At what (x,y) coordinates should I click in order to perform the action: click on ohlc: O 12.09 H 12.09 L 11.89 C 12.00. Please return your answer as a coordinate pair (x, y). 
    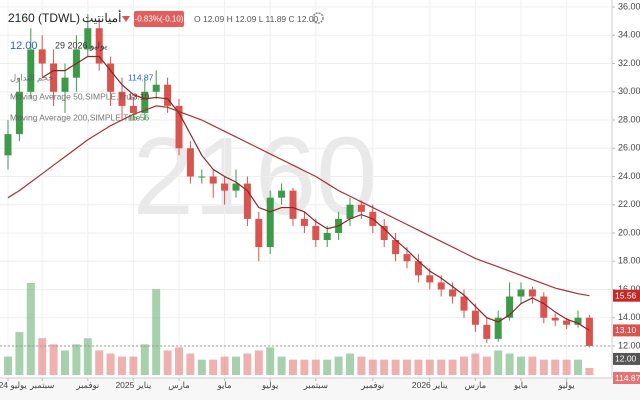
    Looking at the image, I should click on (256, 19).